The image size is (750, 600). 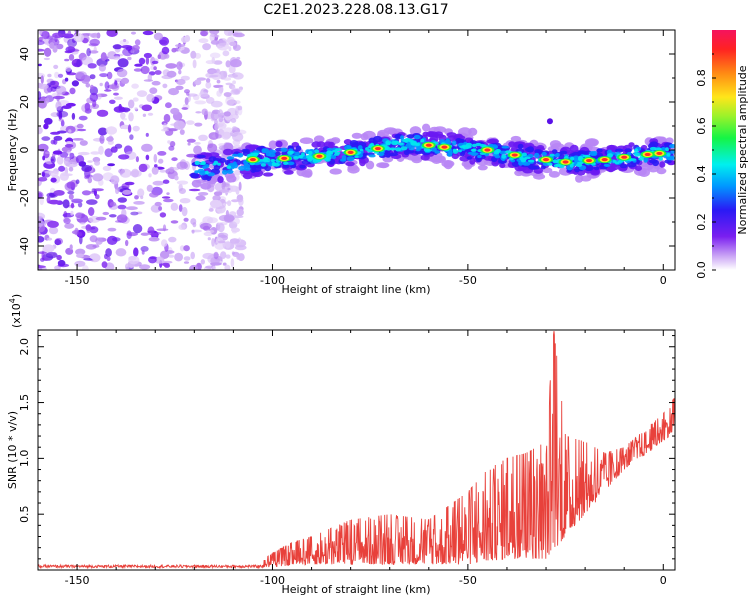 I want to click on spectrogram-xtick-label: 0, so click(x=663, y=280).